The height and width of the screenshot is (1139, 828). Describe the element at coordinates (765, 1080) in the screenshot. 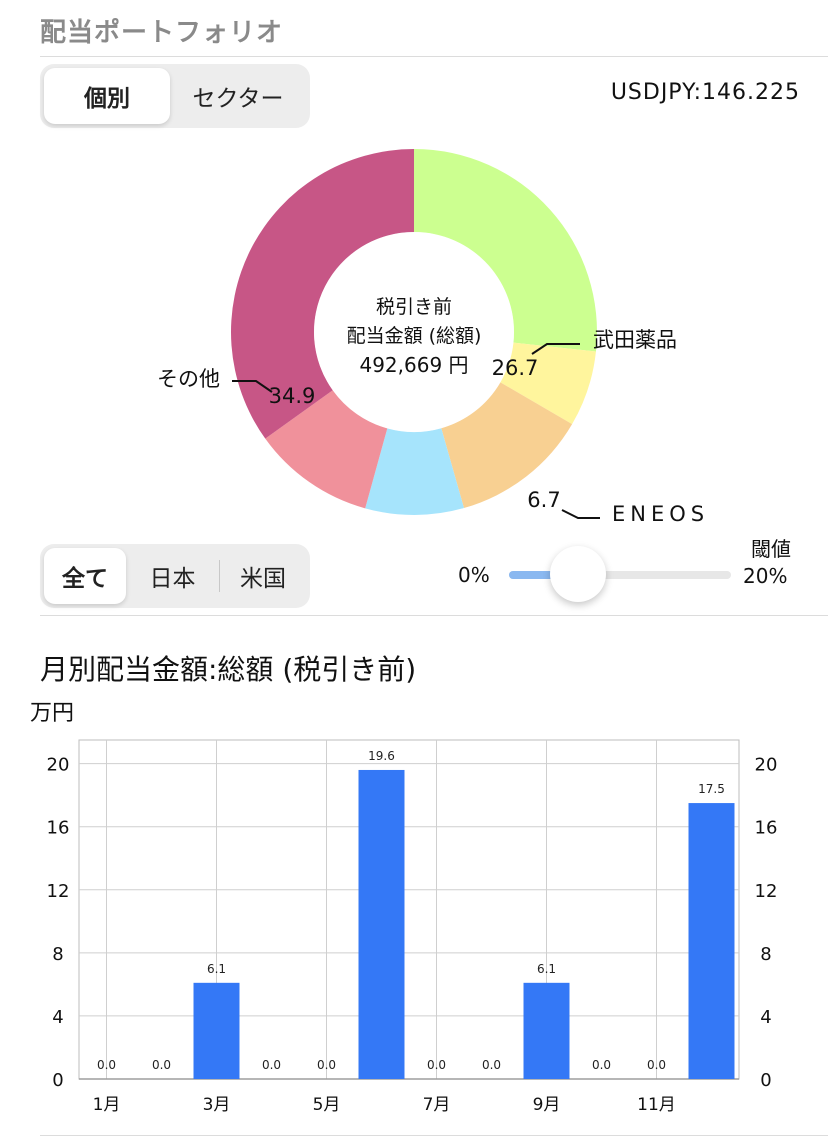

I see `y-tick-right-0: 0` at that location.